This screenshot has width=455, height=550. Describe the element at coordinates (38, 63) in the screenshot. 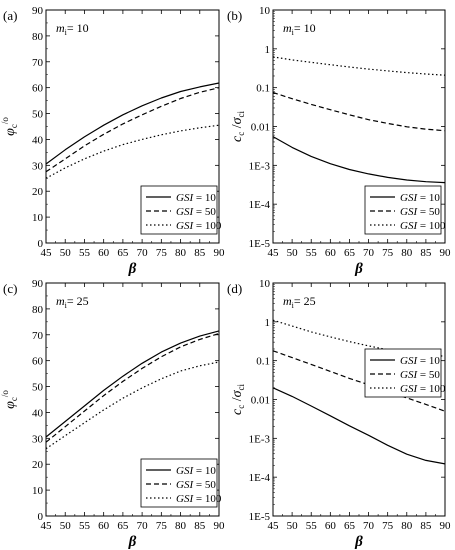

I see `y-tick-label: 70` at that location.